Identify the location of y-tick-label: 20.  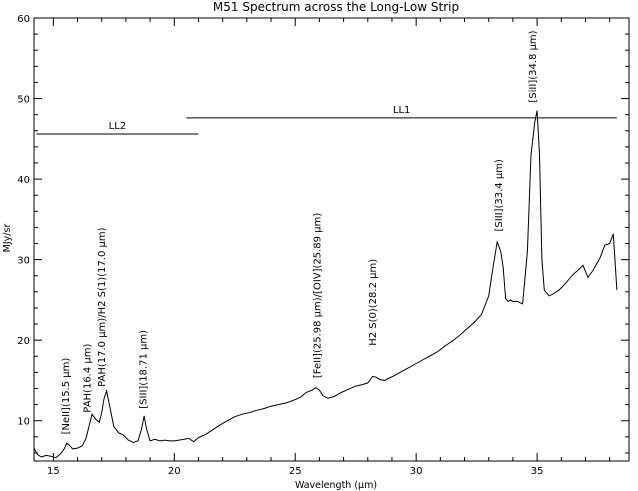
(23, 341).